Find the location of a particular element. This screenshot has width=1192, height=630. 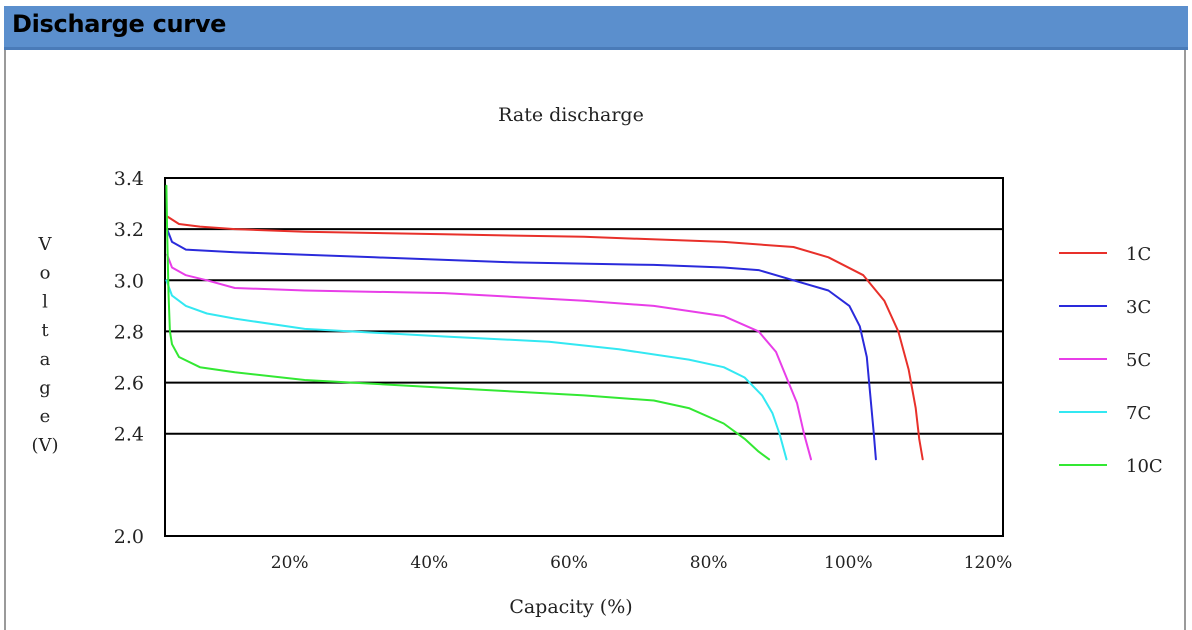

y-axis-label-char: (V) is located at coordinates (44, 445).